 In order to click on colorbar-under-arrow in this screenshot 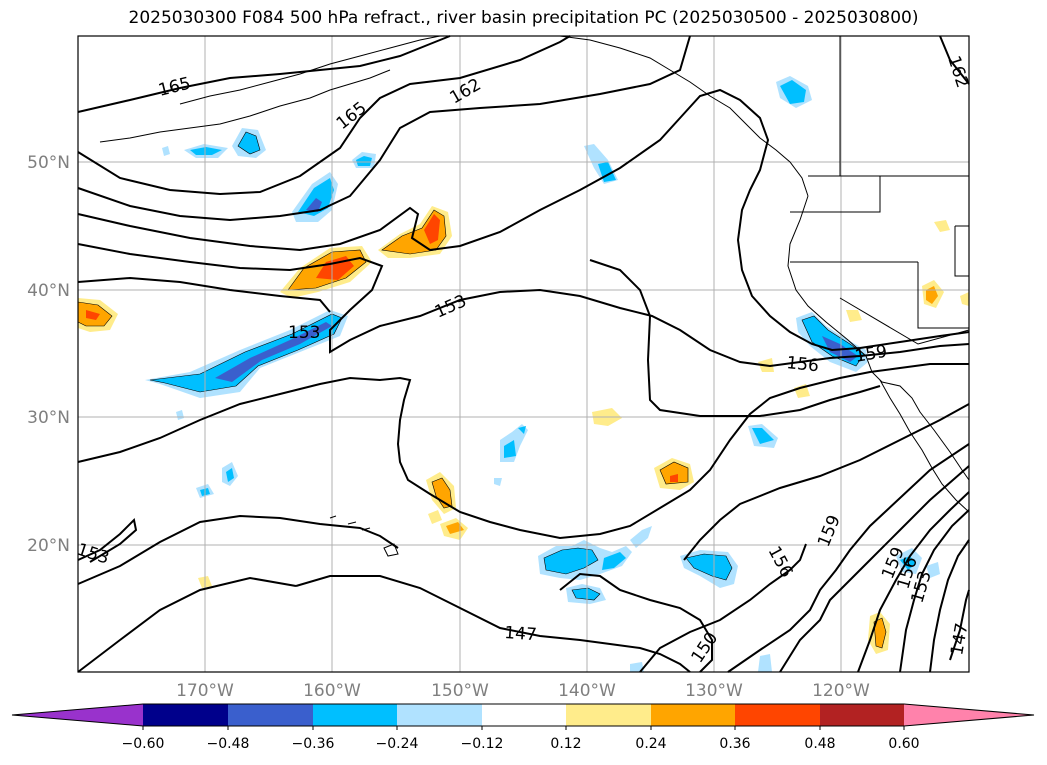, I will do `click(77, 715)`.